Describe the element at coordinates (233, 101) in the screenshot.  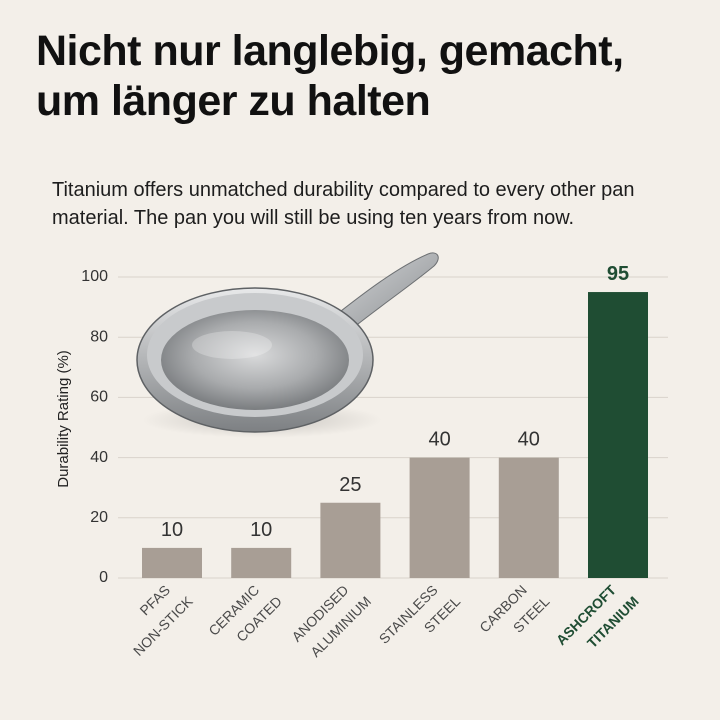
I see `headline-line-2: um länger zu halten` at that location.